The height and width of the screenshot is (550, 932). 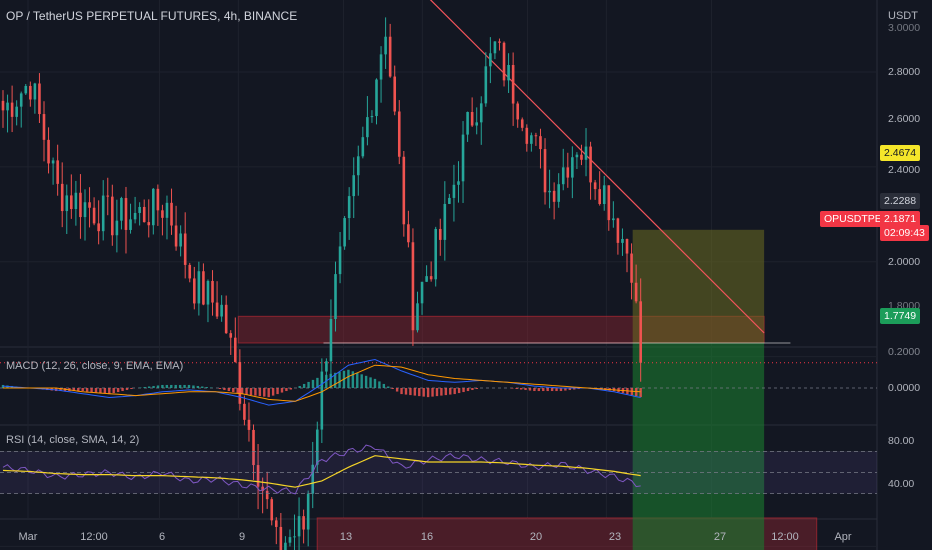 I want to click on price-tick-2.6: 2.6000, so click(x=904, y=119).